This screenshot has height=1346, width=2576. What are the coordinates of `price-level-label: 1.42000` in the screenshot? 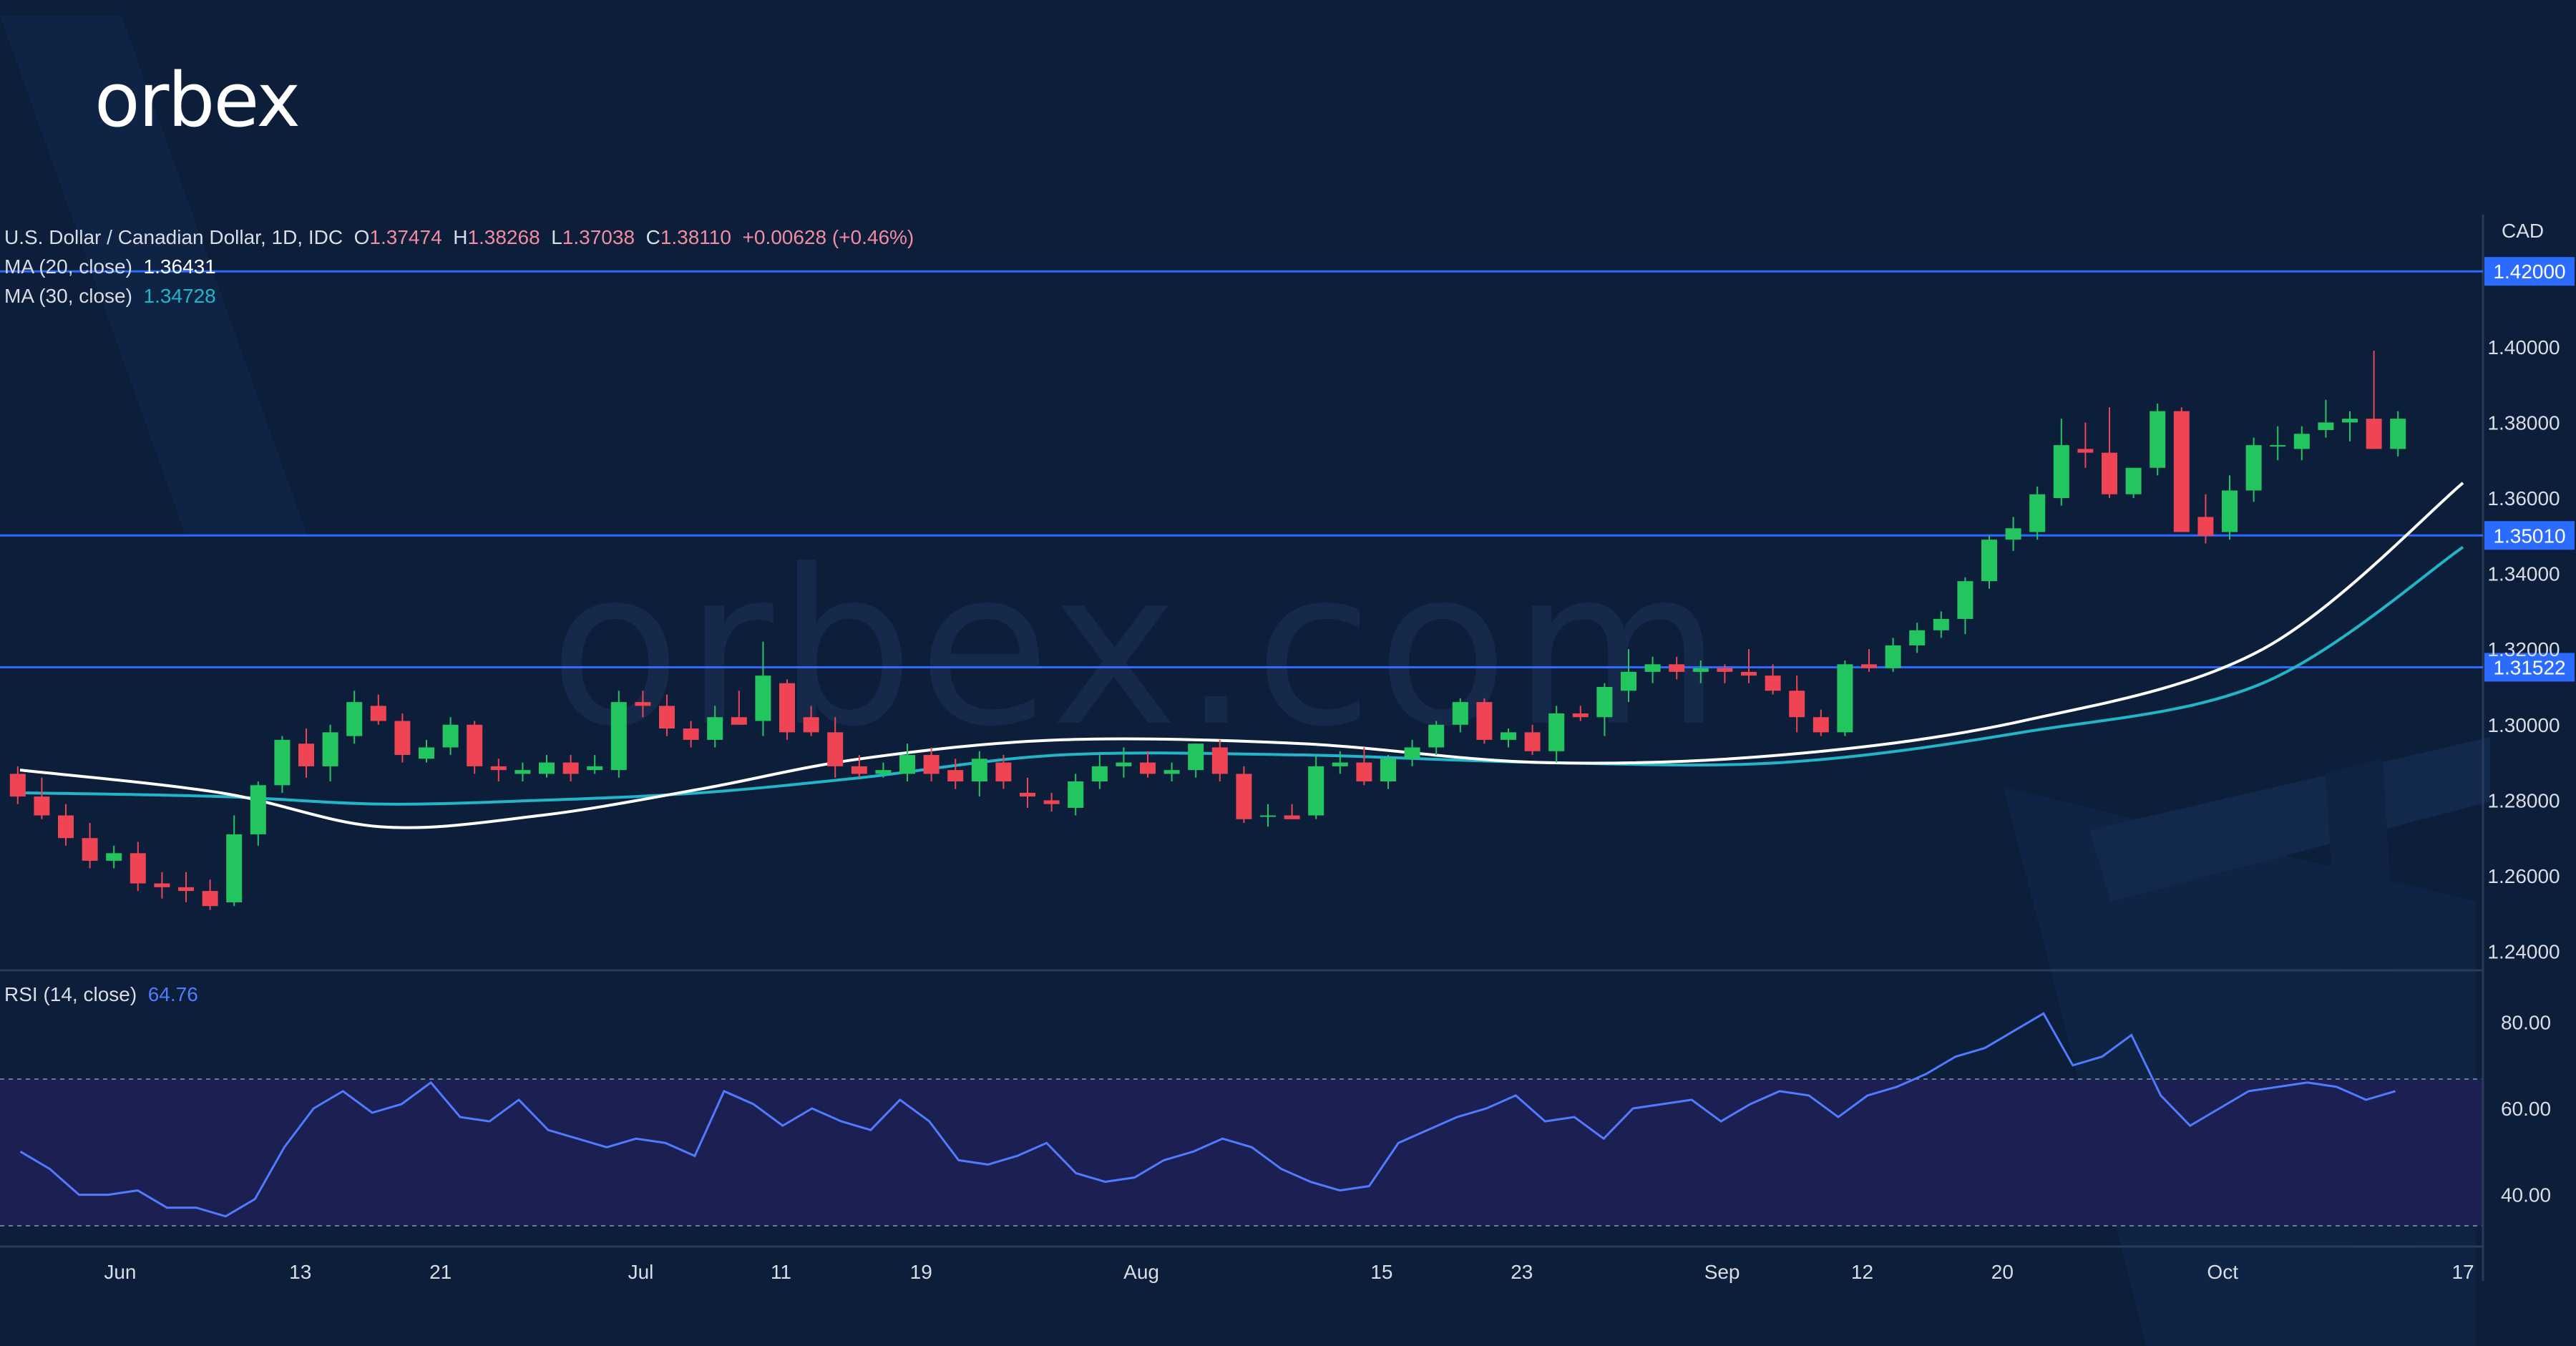 It's located at (2529, 271).